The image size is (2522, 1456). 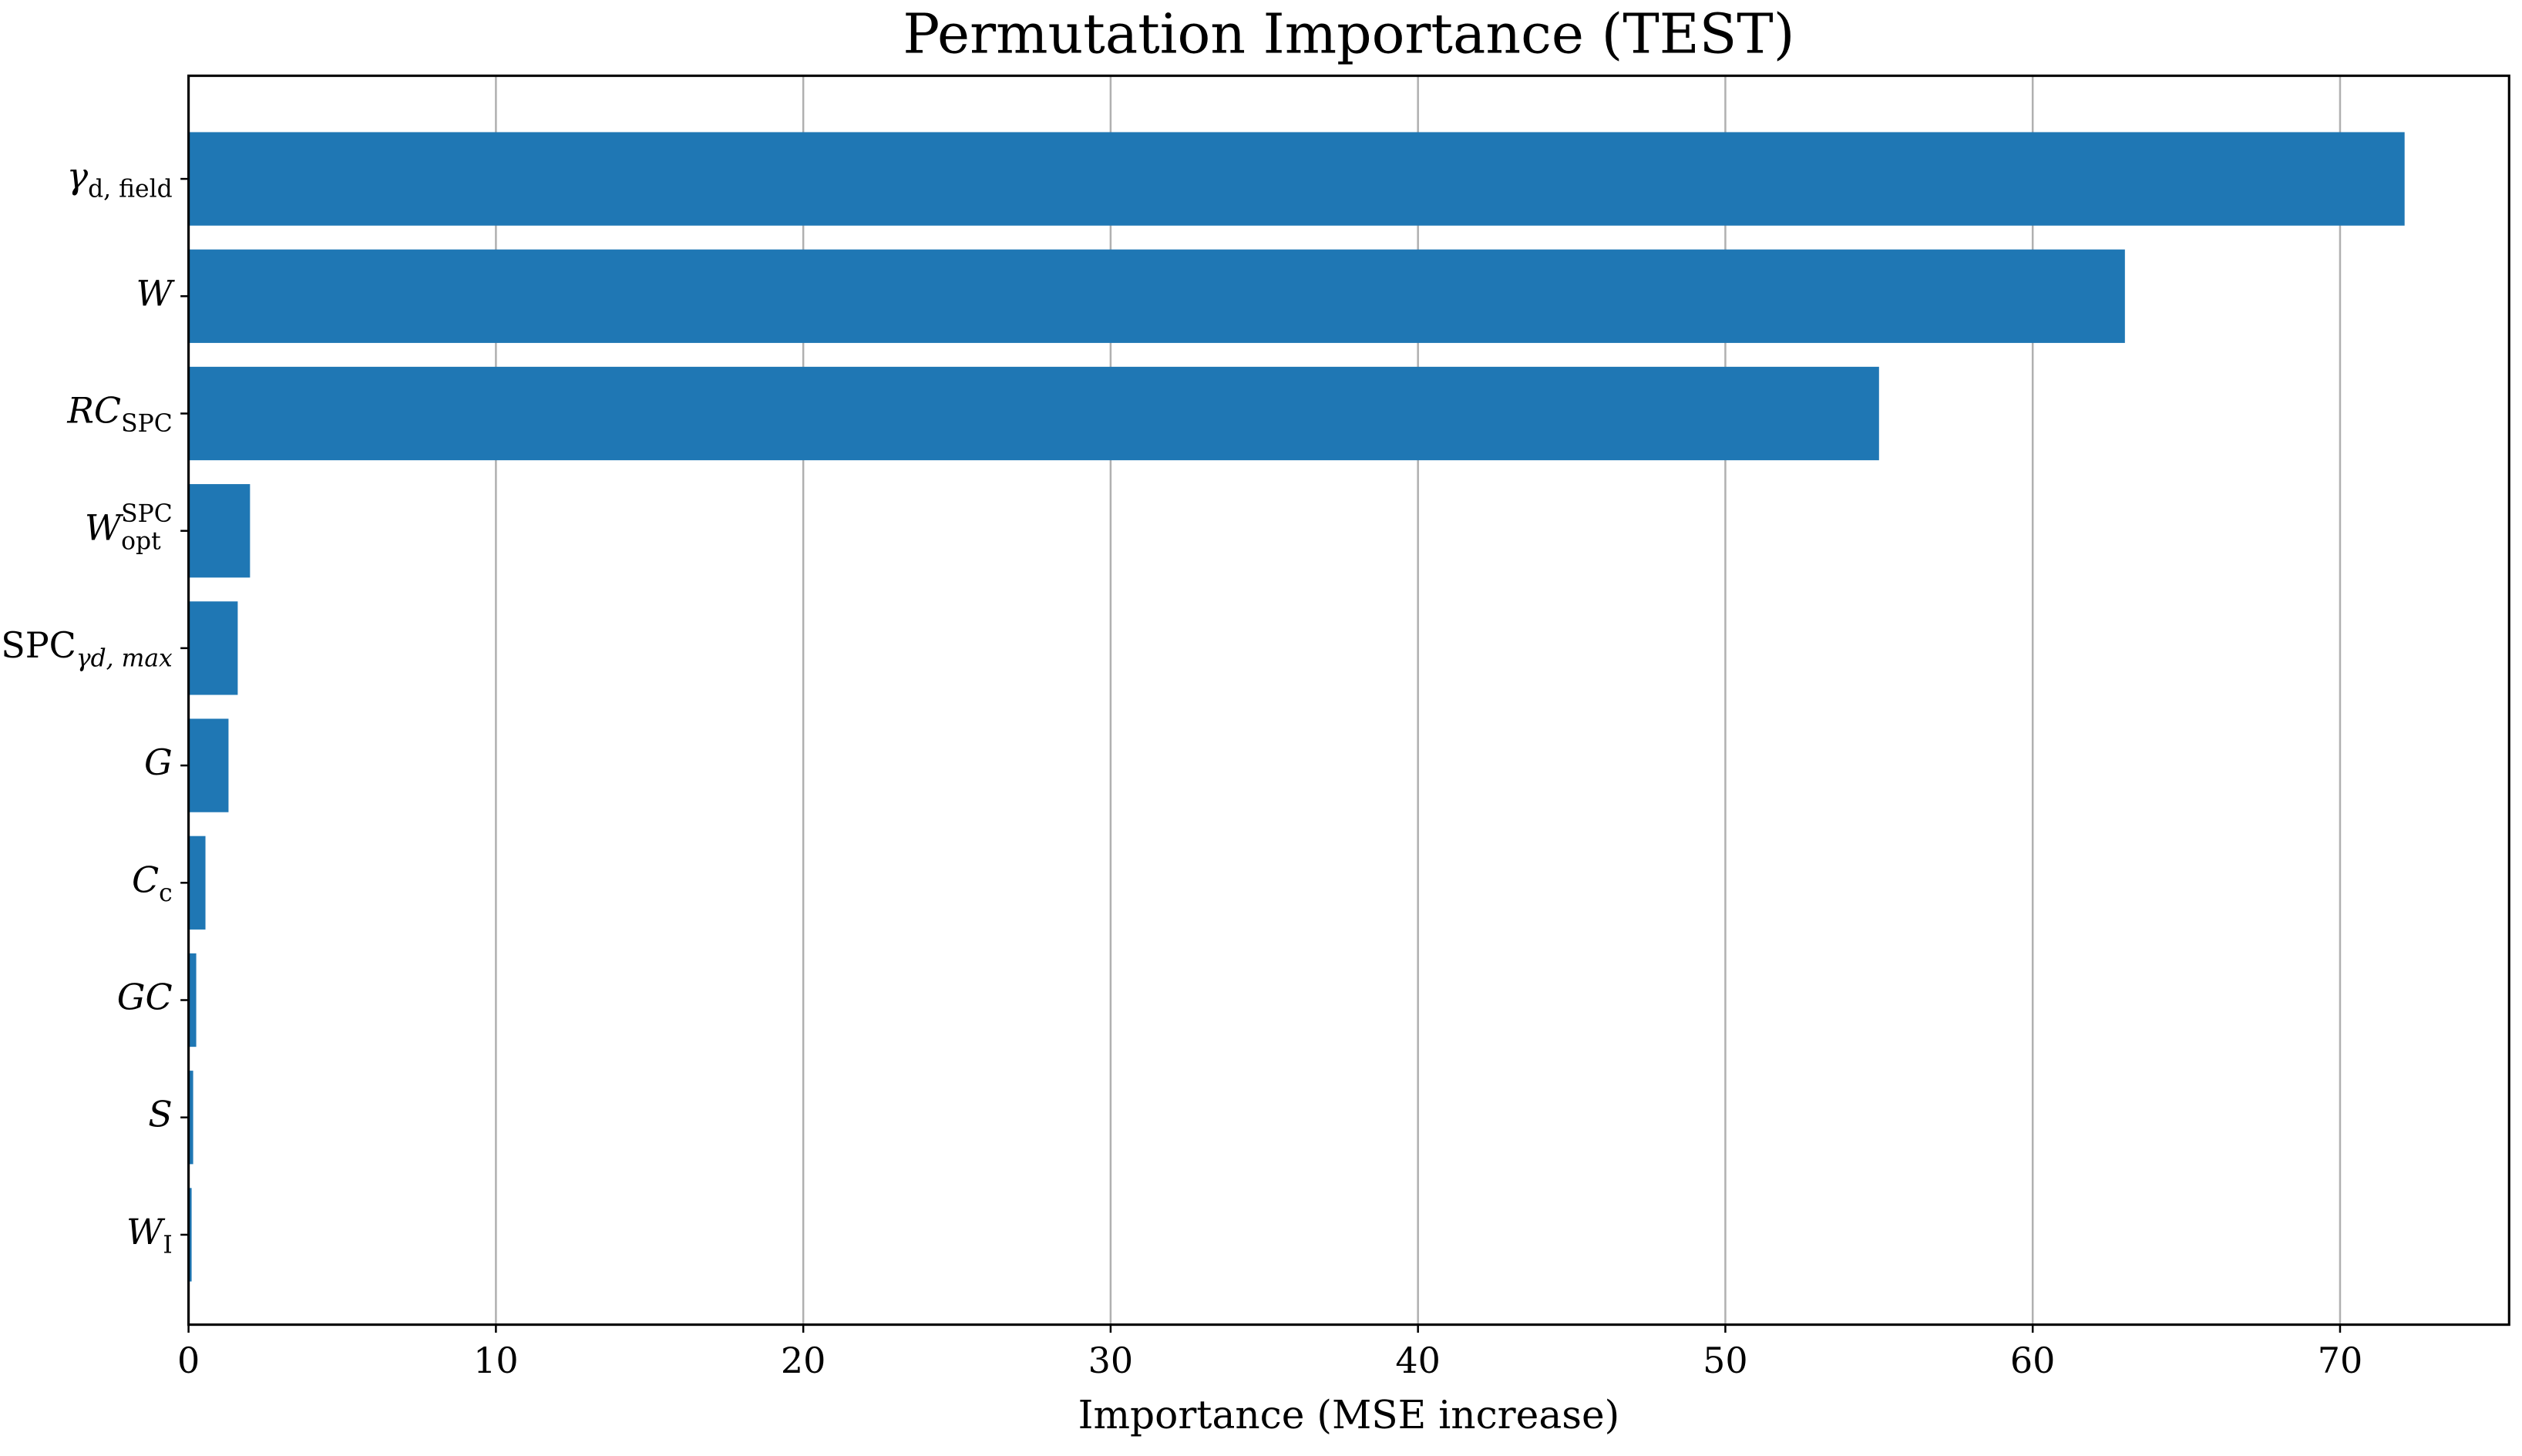 I want to click on x-tick-label: 0, so click(x=189, y=1360).